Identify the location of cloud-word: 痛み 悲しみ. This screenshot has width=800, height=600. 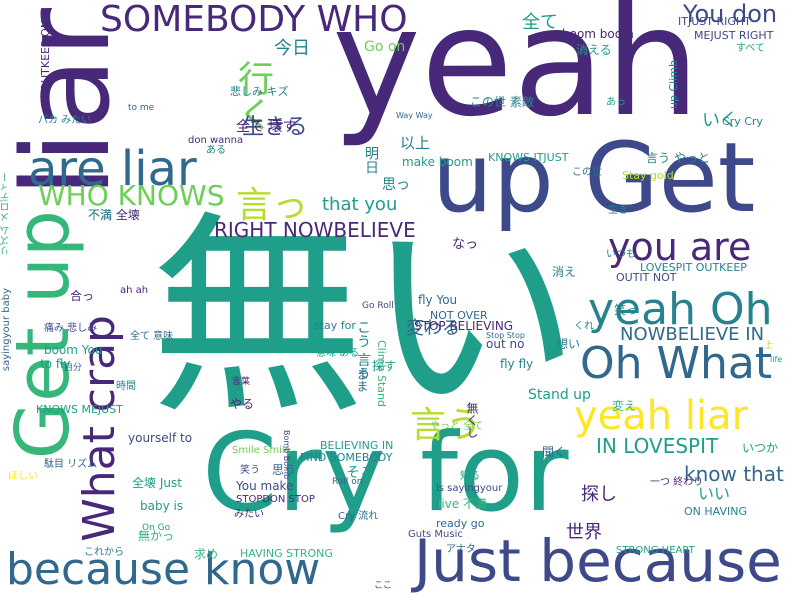
(71, 328).